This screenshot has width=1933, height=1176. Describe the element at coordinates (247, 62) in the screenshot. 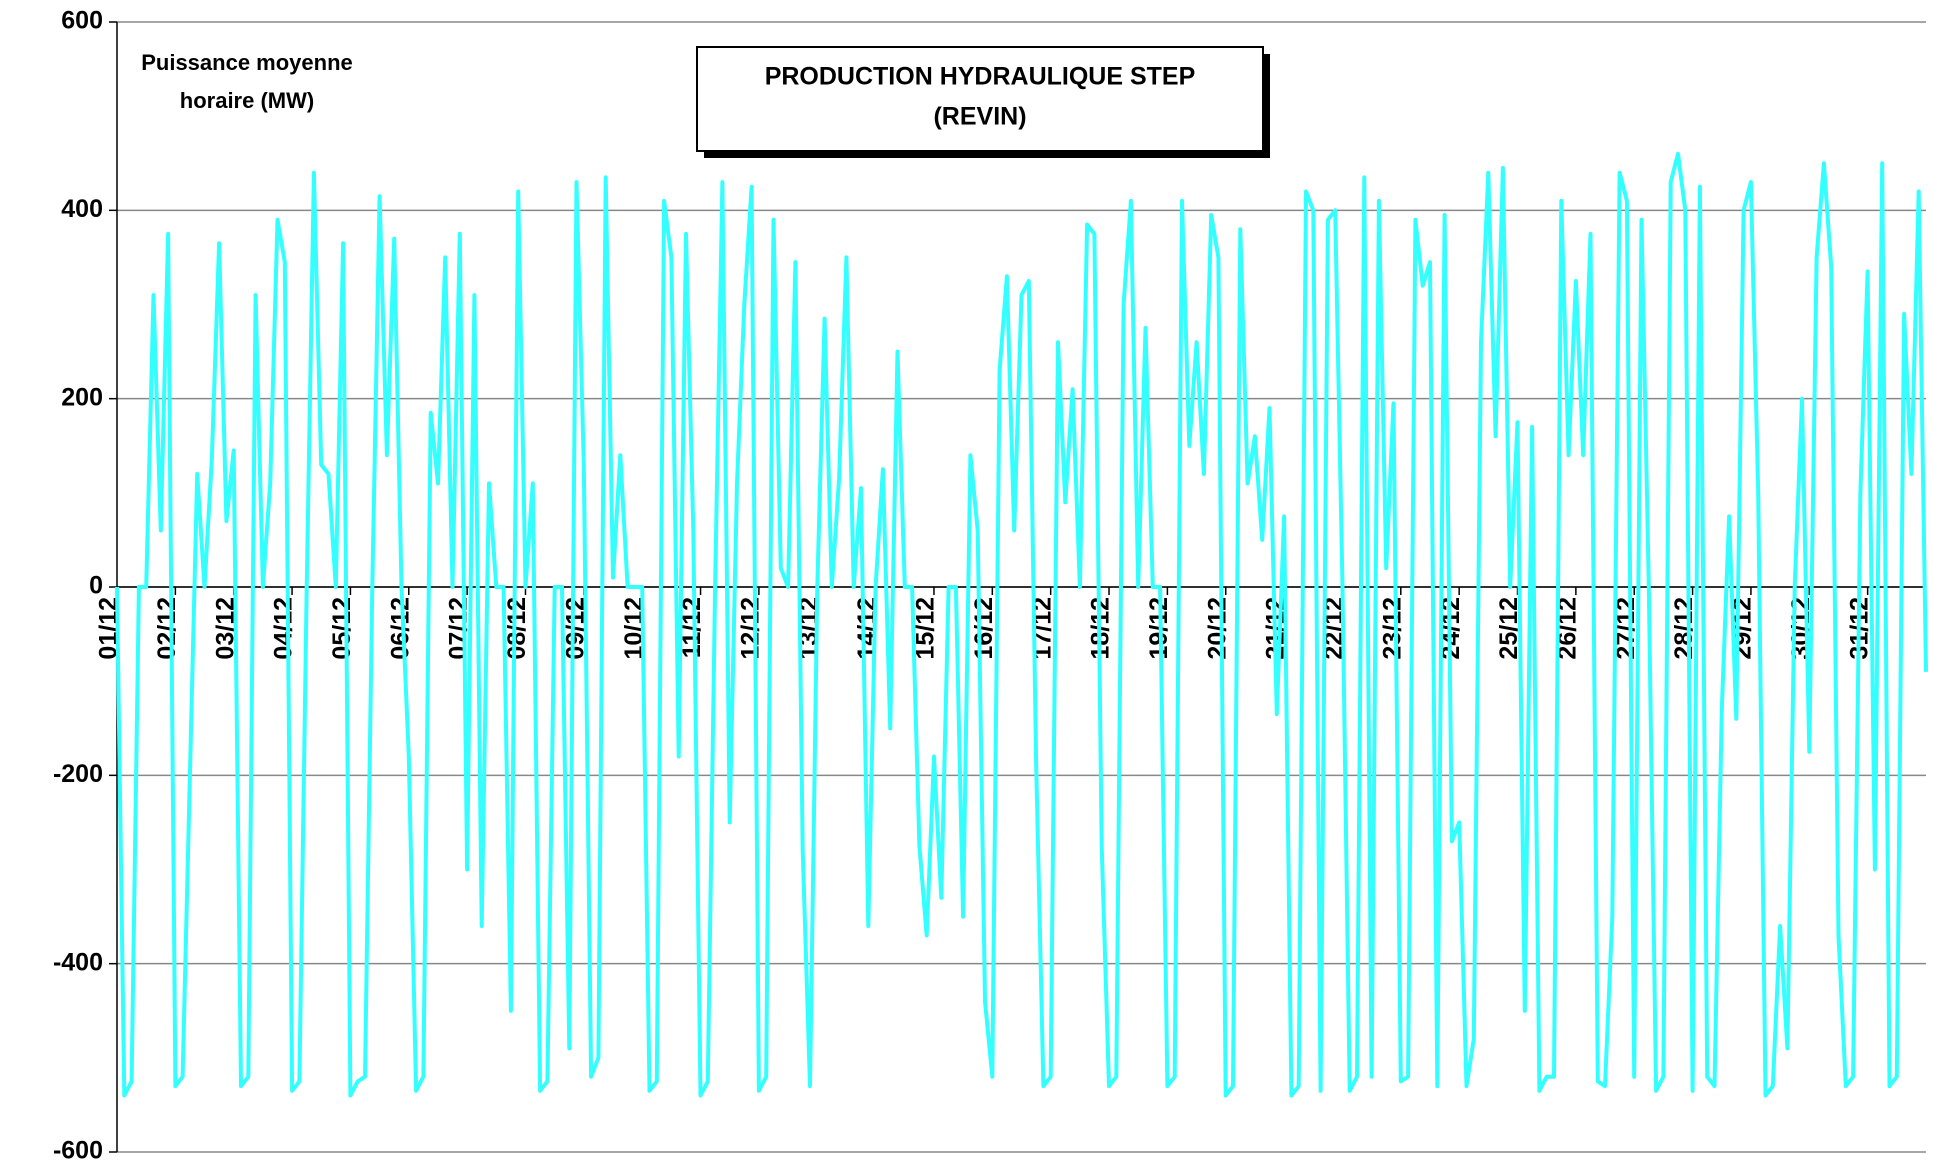

I see `y-axis-label: Puissance moyenne` at that location.